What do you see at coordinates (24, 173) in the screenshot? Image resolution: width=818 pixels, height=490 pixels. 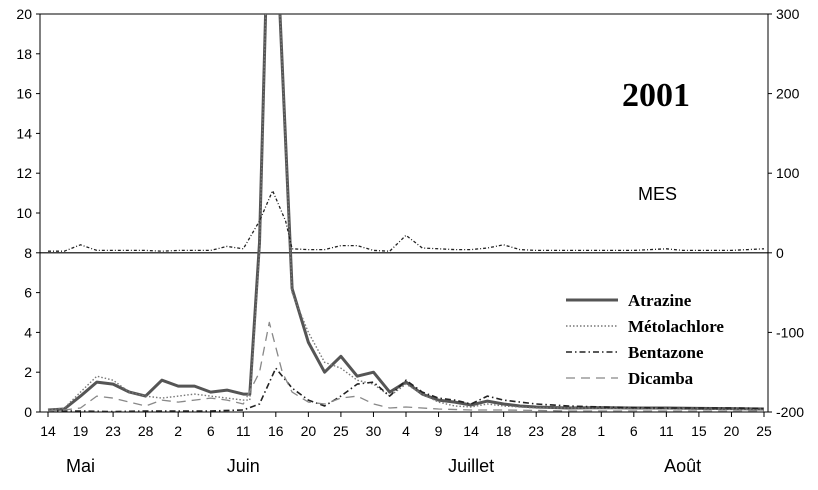 I see `left-tick-label: 12` at bounding box center [24, 173].